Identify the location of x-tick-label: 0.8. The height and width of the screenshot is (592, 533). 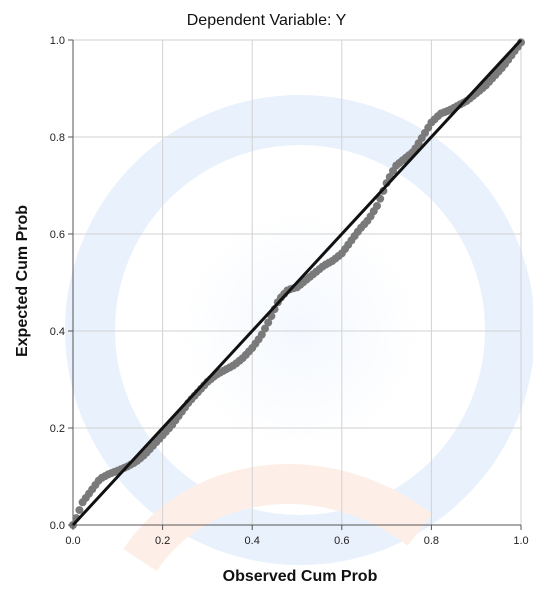
(431, 541).